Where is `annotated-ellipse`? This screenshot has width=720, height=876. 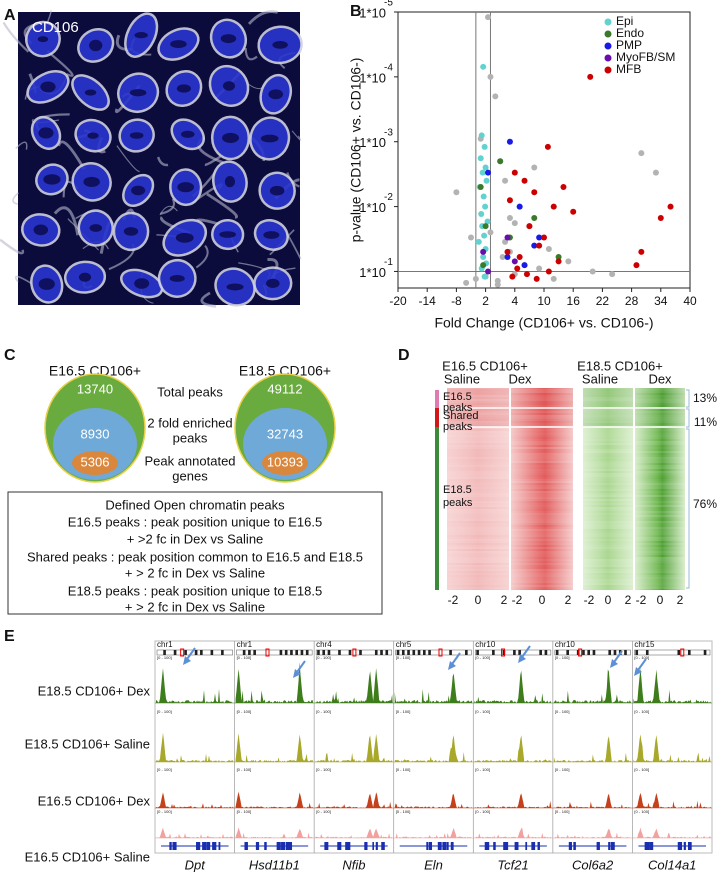 annotated-ellipse is located at coordinates (285, 463).